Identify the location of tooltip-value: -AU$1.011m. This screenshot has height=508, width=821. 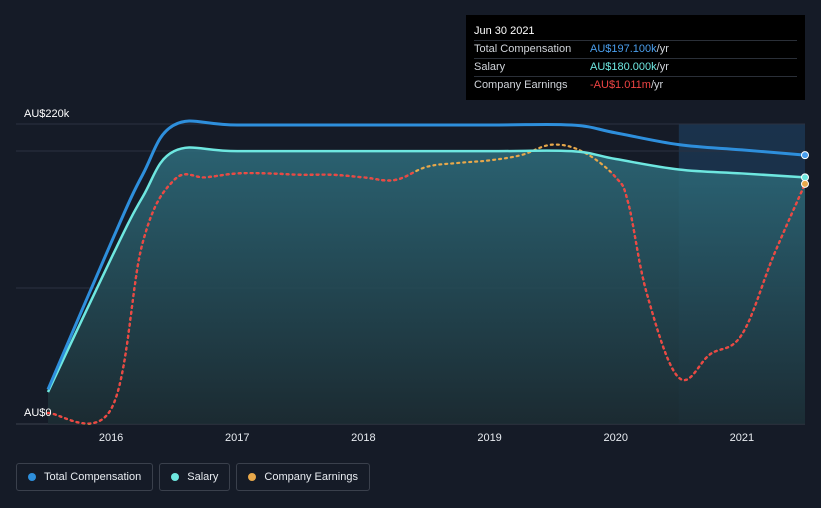
(620, 85).